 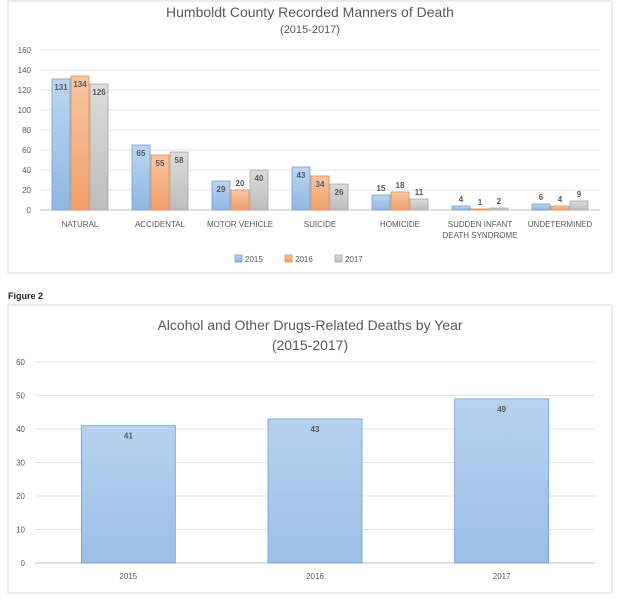 What do you see at coordinates (179, 160) in the screenshot?
I see `chart1-data-label: 58` at bounding box center [179, 160].